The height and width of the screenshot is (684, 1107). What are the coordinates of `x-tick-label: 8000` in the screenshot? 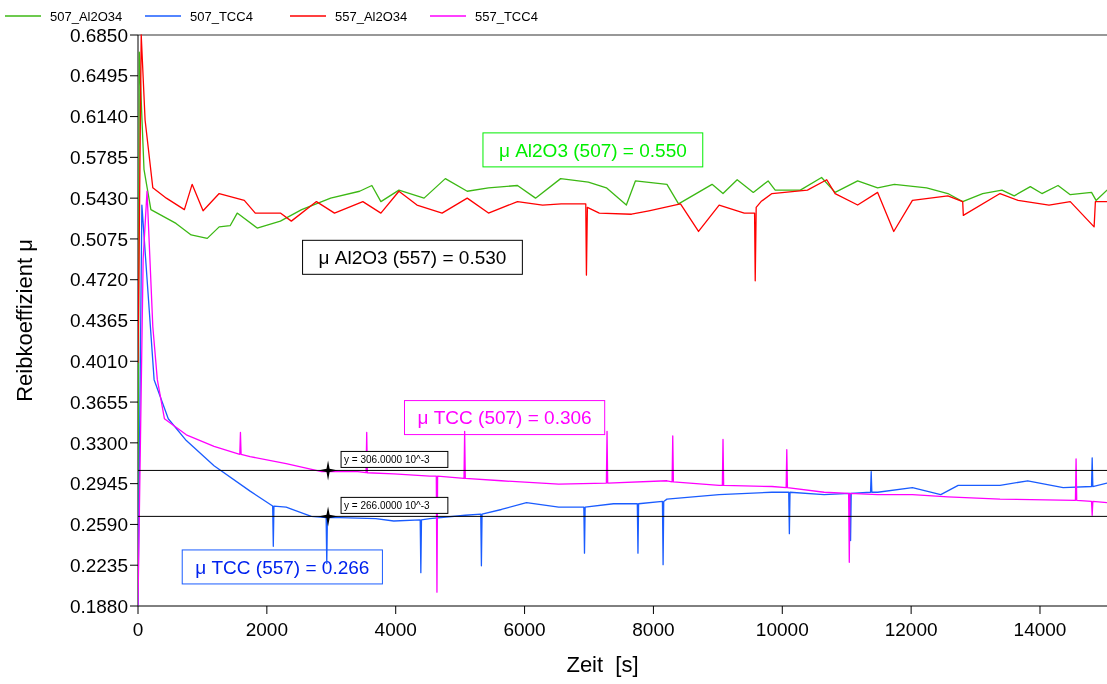 It's located at (653, 629).